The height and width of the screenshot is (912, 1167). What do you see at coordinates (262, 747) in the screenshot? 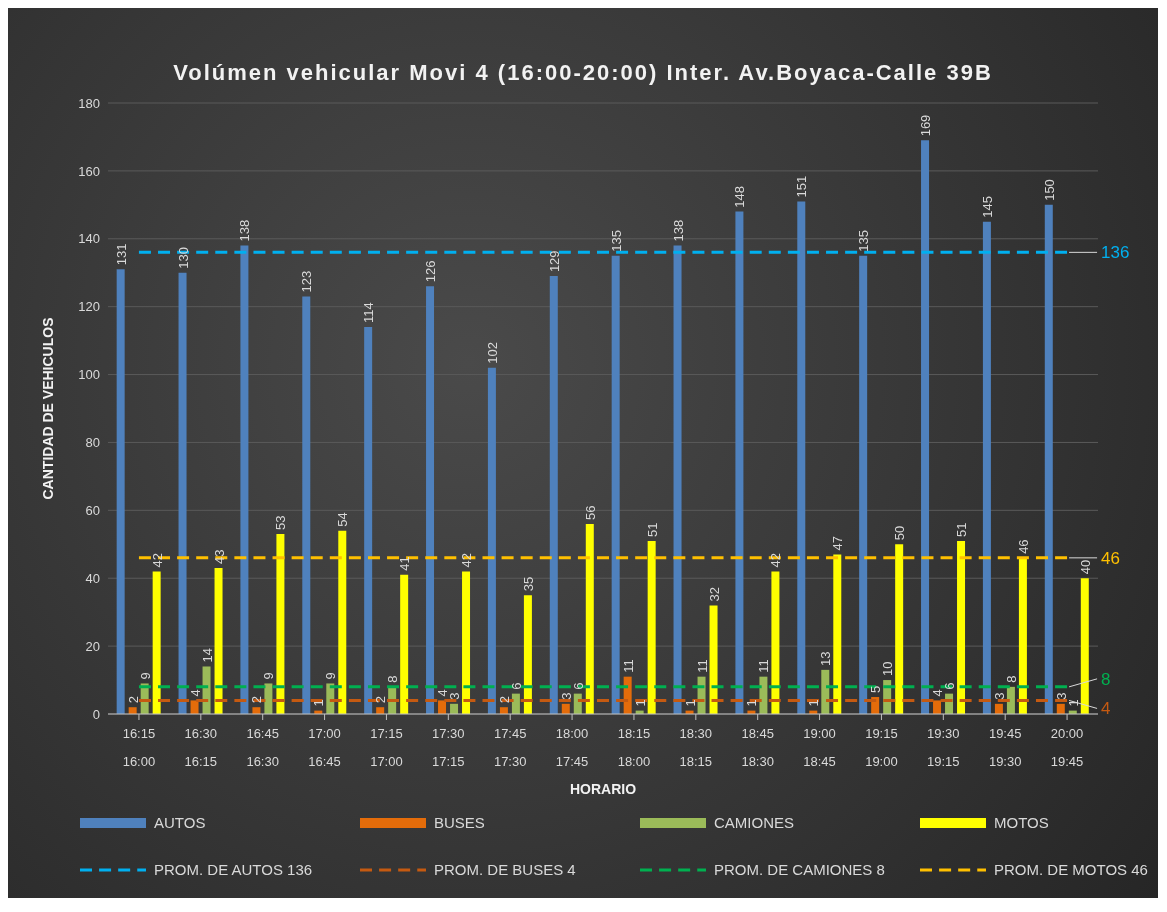
I see `x-tick-label: 16:45 16:30` at bounding box center [262, 747].